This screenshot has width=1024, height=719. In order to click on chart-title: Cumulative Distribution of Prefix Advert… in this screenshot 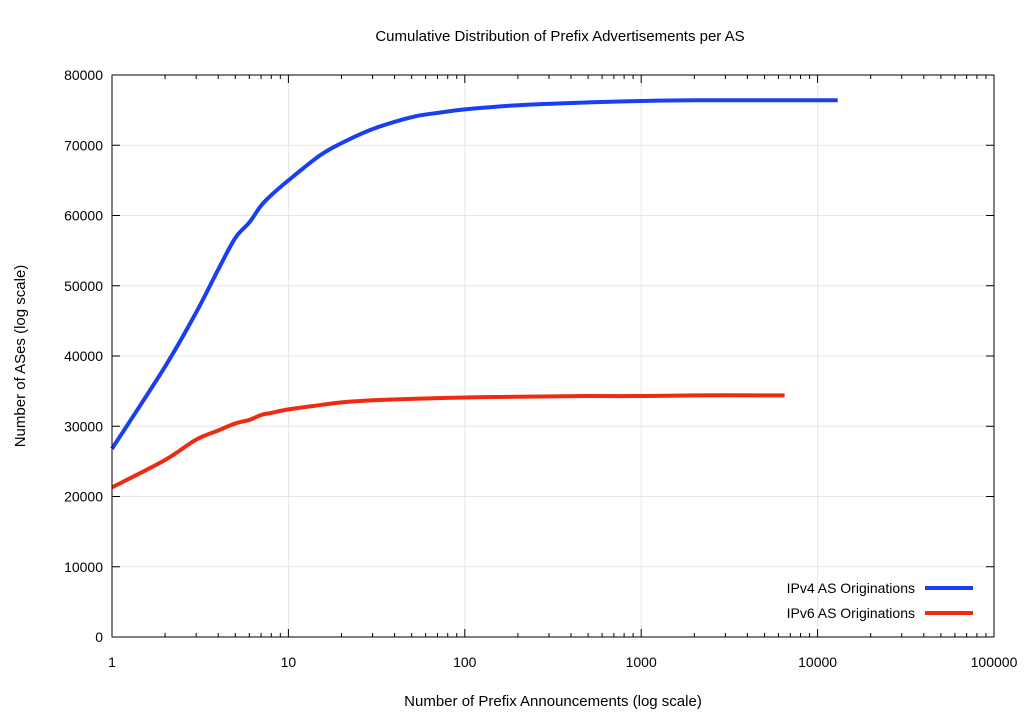, I will do `click(559, 36)`.